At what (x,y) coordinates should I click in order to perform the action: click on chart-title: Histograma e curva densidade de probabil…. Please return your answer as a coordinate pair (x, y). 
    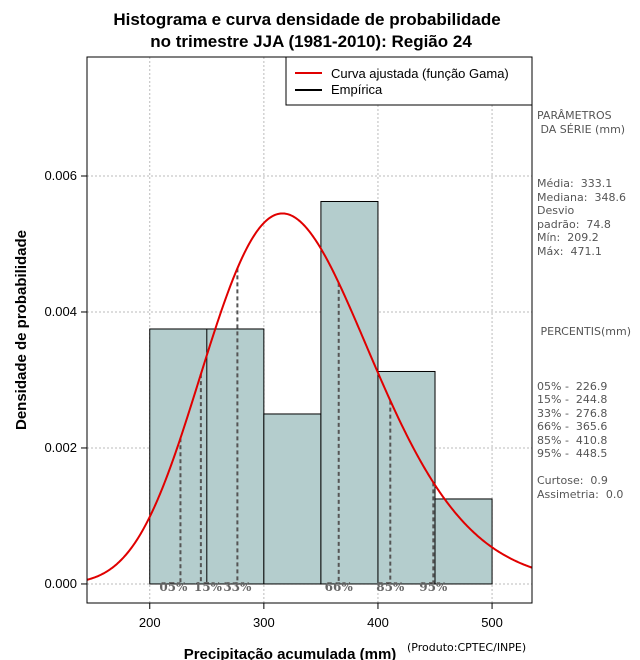
    Looking at the image, I should click on (306, 30).